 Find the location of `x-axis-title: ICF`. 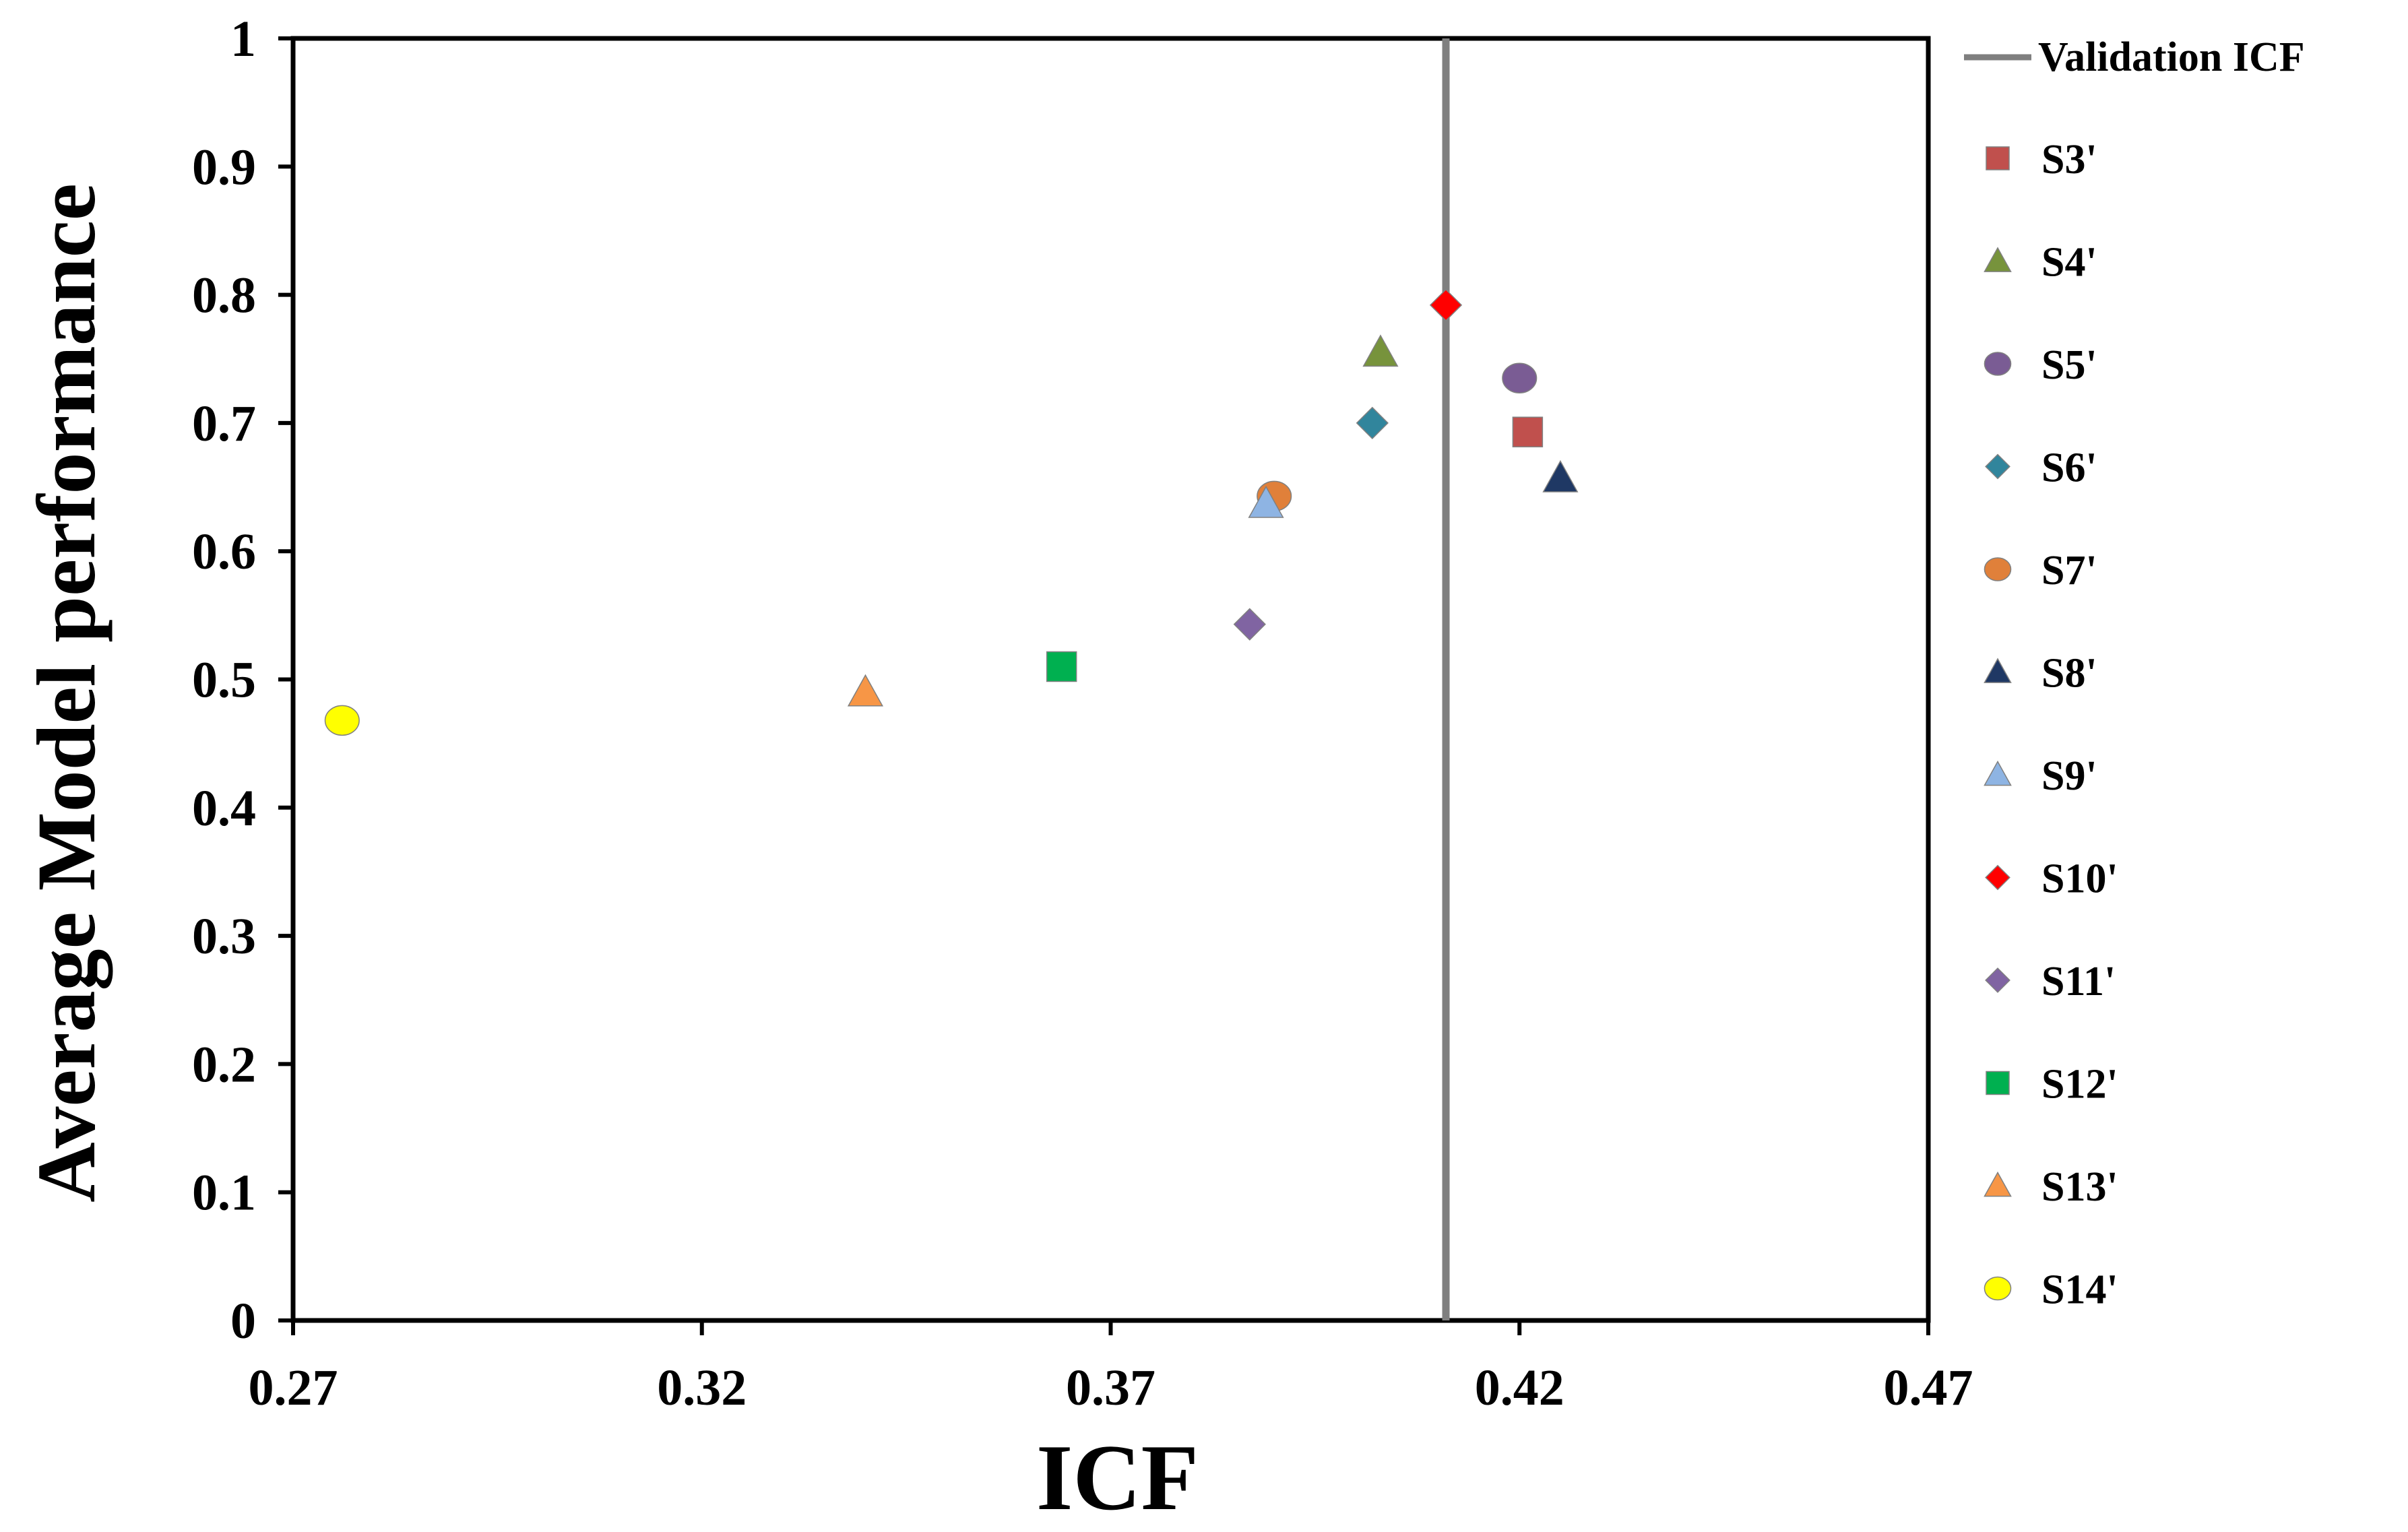

x-axis-title: ICF is located at coordinates (1117, 1478).